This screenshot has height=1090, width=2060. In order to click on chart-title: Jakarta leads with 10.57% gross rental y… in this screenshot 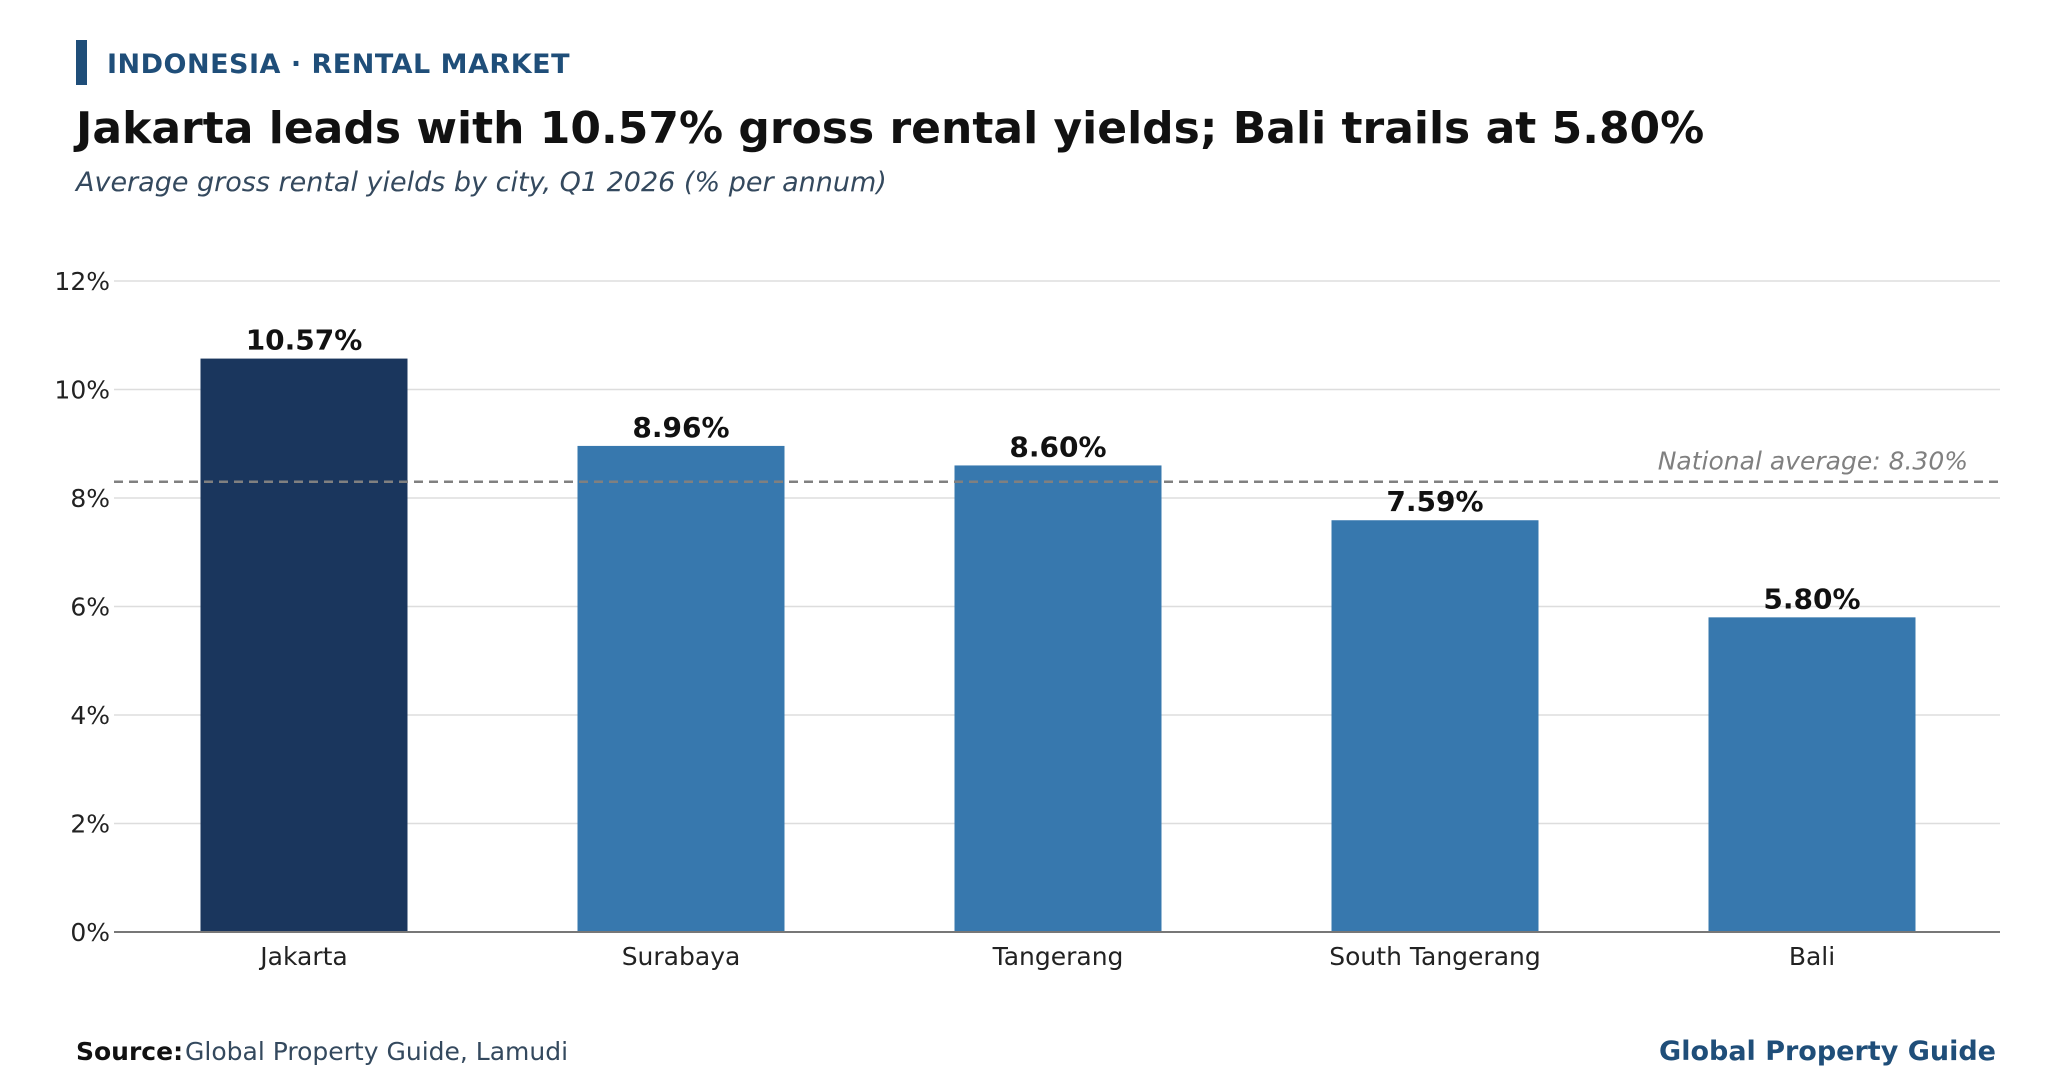, I will do `click(890, 128)`.